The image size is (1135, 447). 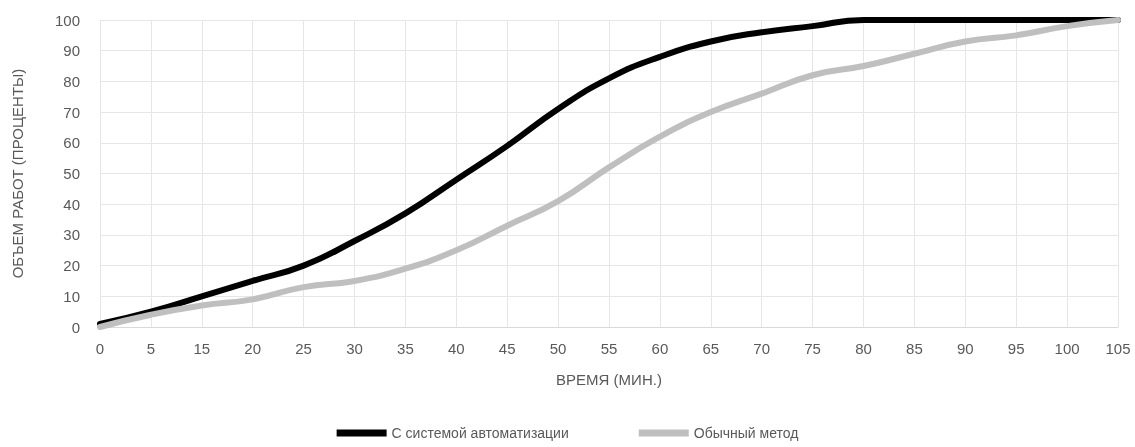 I want to click on x-tick-label: 75, so click(x=812, y=348).